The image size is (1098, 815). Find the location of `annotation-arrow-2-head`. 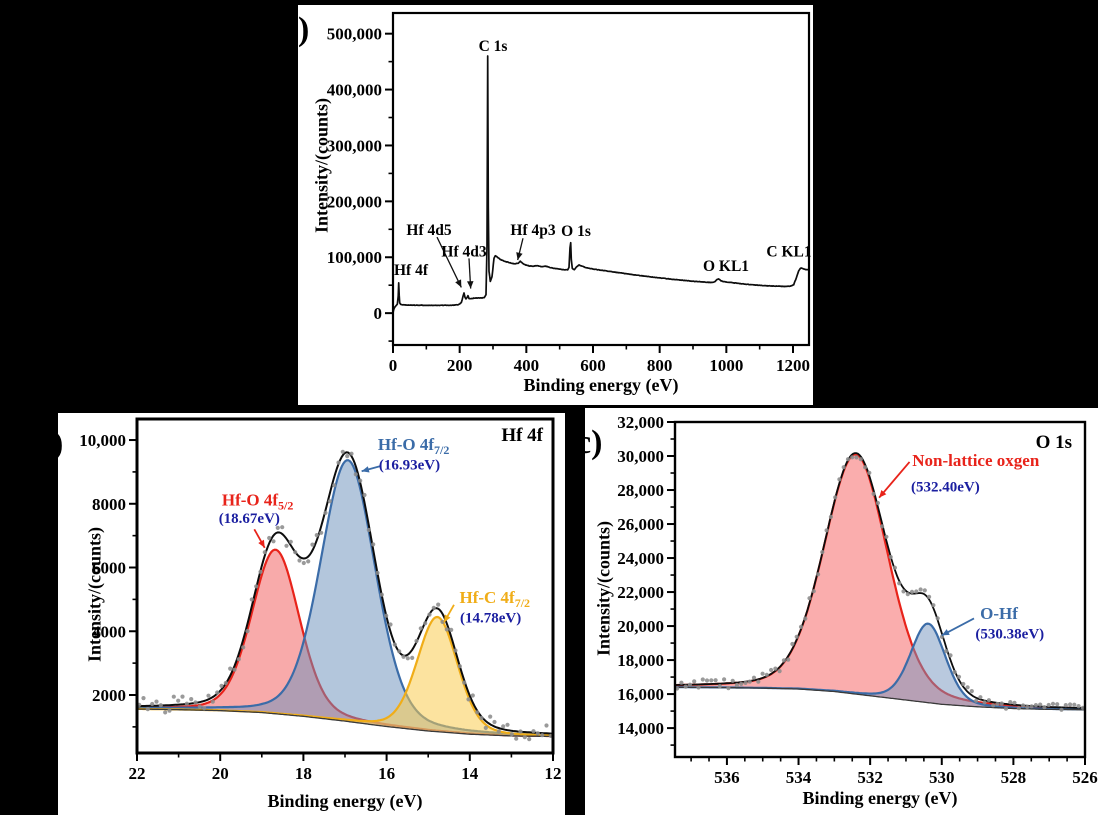

annotation-arrow-2-head is located at coordinates (447, 618).